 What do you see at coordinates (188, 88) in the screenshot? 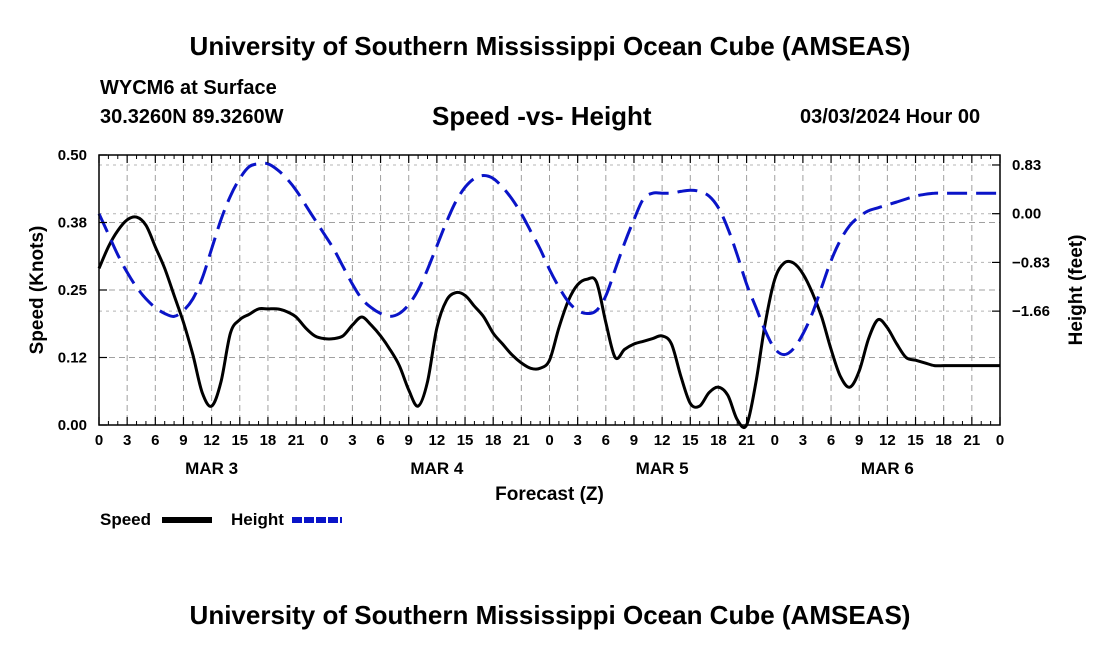
I see `station-label: WYCM6 at Surface` at bounding box center [188, 88].